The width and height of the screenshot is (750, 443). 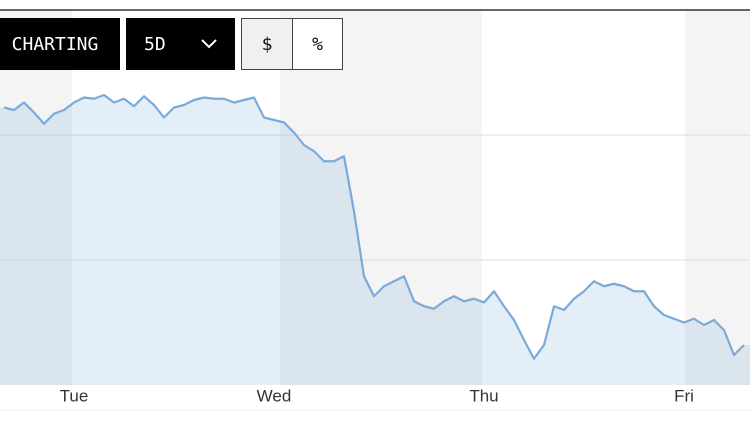 I want to click on percent-button: %, so click(x=317, y=44).